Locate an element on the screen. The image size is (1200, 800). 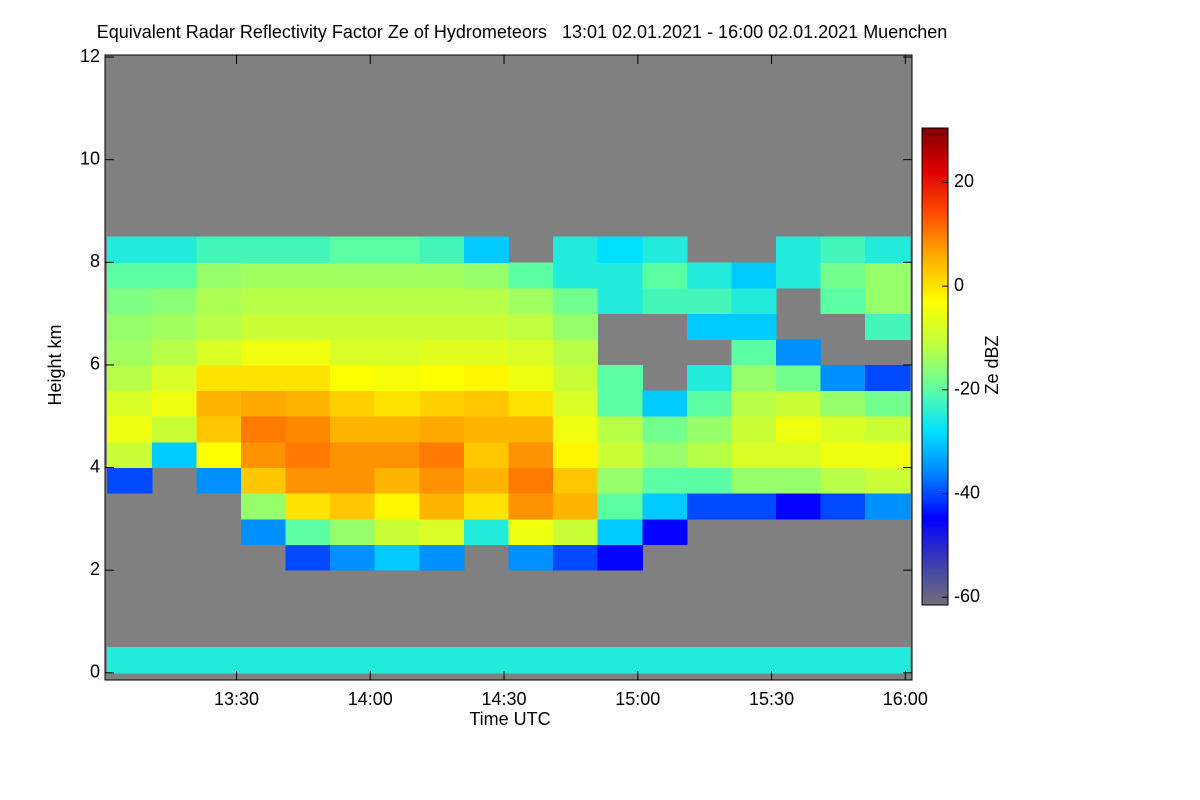
x-tick-label: 13:30 is located at coordinates (236, 699).